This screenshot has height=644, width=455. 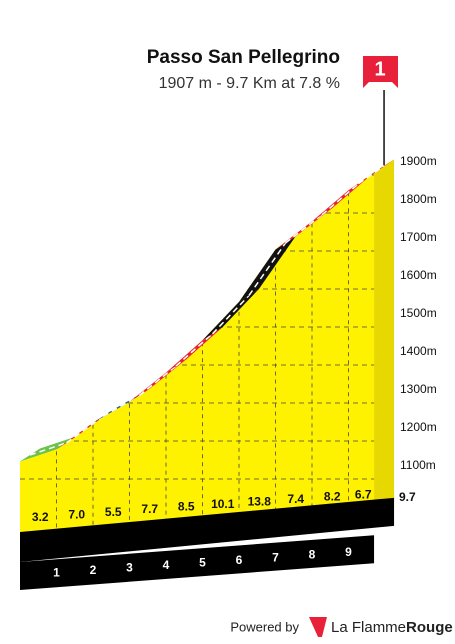 I want to click on flag, so click(x=380, y=72).